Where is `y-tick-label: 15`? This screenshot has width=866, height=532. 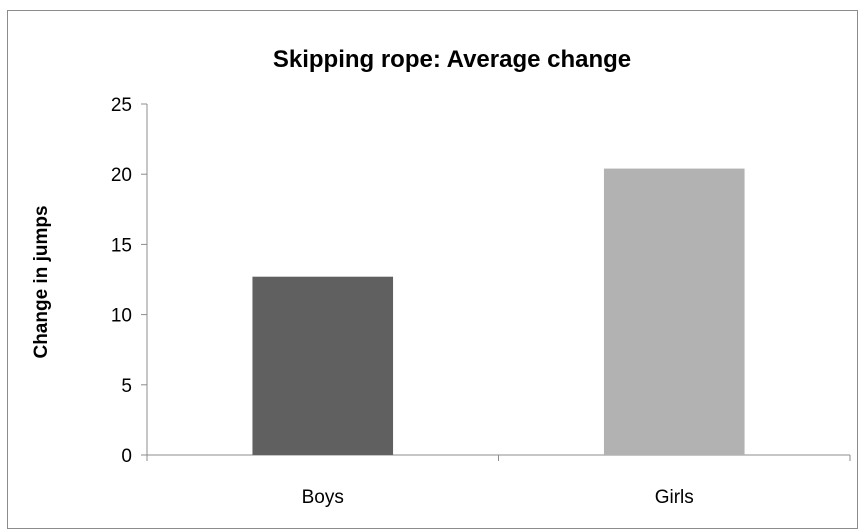 y-tick-label: 15 is located at coordinates (121, 245).